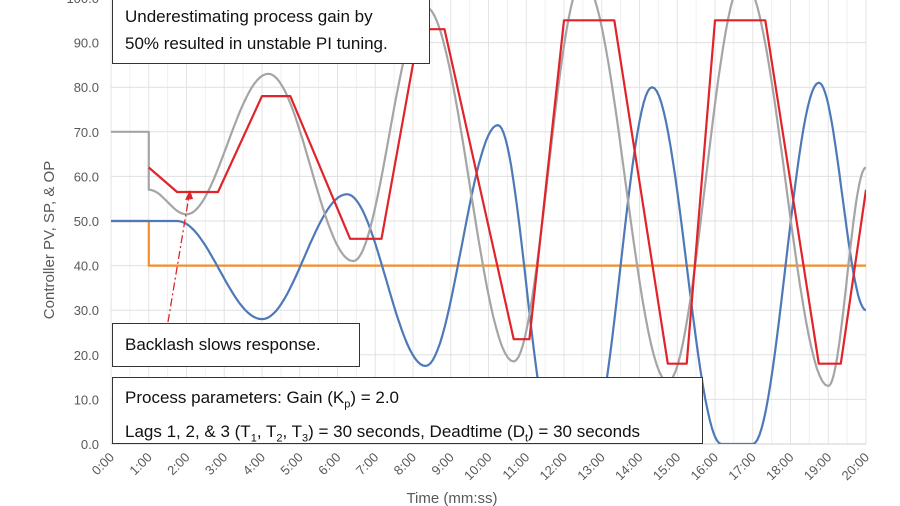 The height and width of the screenshot is (506, 900). Describe the element at coordinates (86, 87) in the screenshot. I see `y-tick-label: 80.0` at that location.